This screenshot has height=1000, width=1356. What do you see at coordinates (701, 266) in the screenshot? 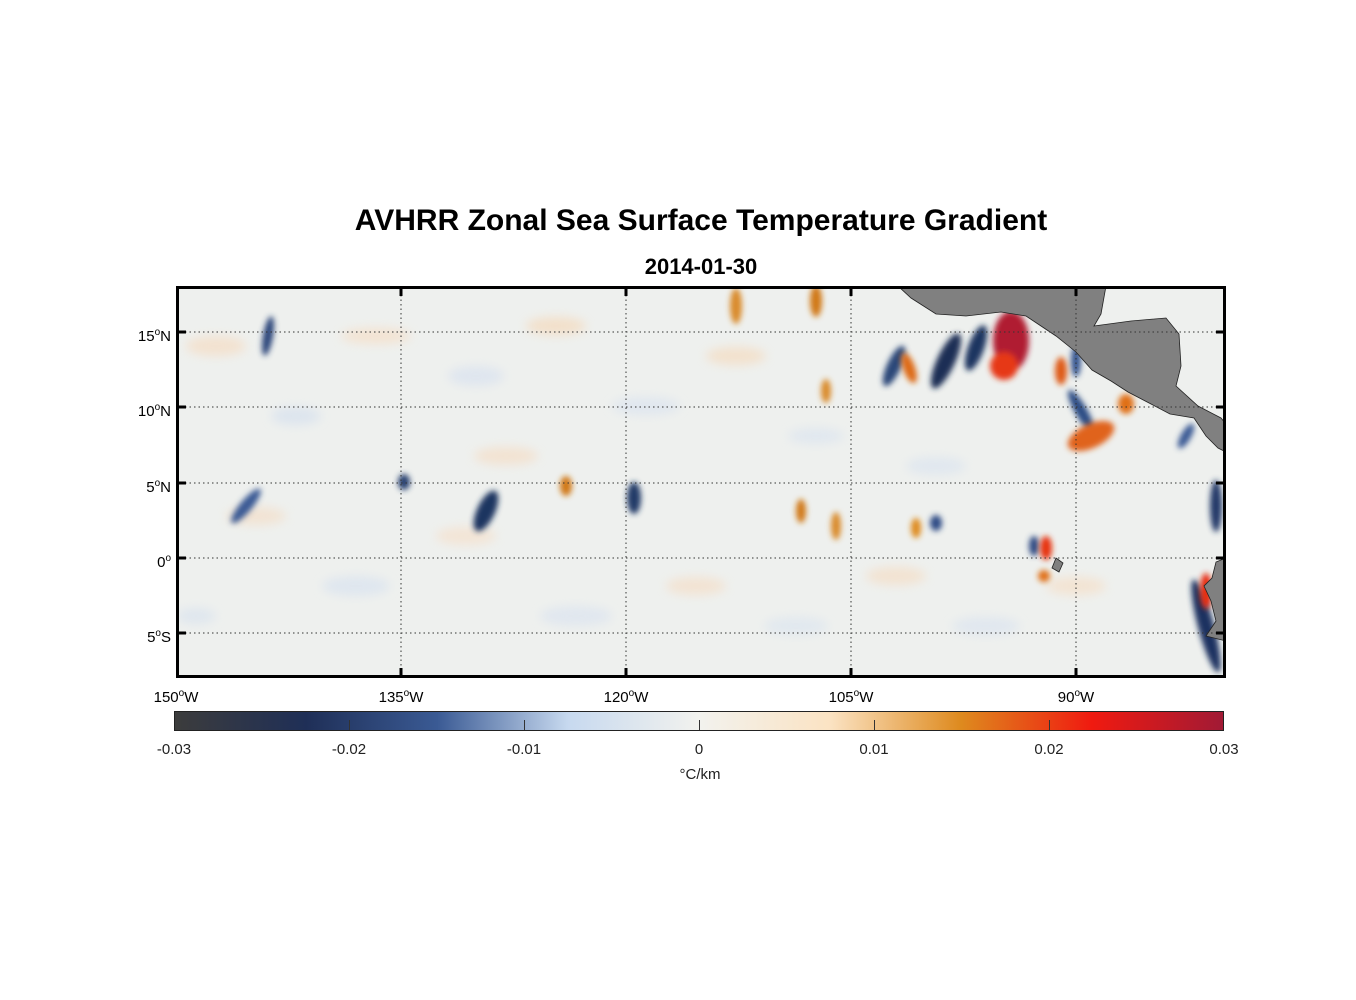
I see `map-date: 2014-01-30` at bounding box center [701, 266].